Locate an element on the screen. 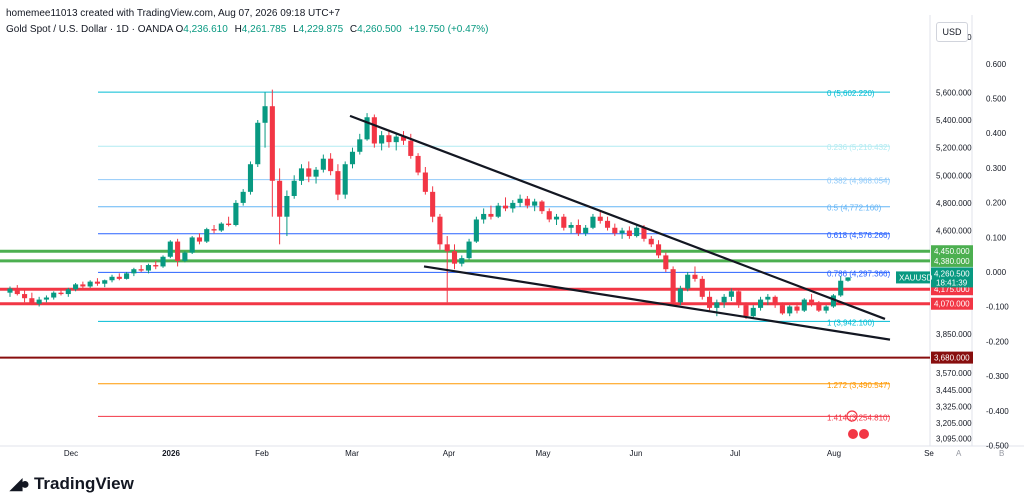 The height and width of the screenshot is (503, 1024). secondary-axis-tick: 0.200 is located at coordinates (996, 203).